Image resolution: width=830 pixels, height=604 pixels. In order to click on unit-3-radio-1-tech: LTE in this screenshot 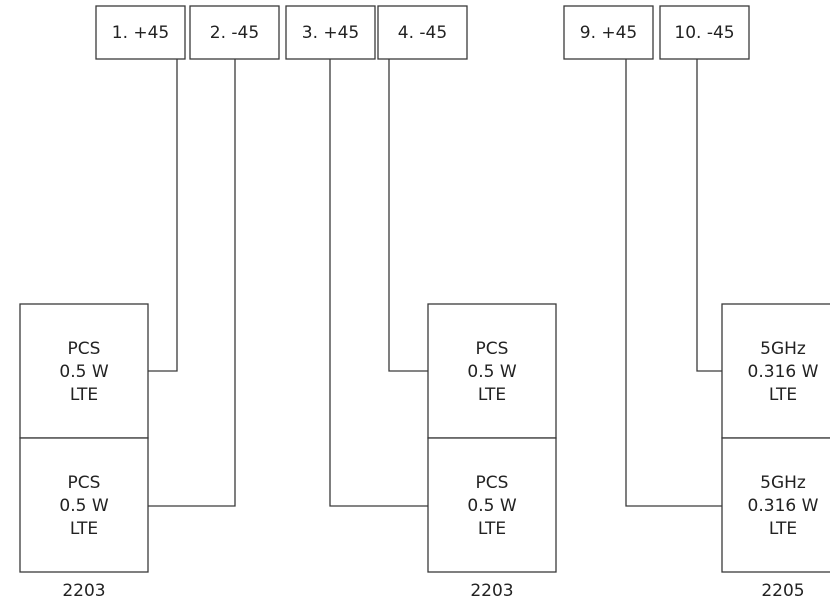, I will do `click(783, 395)`.